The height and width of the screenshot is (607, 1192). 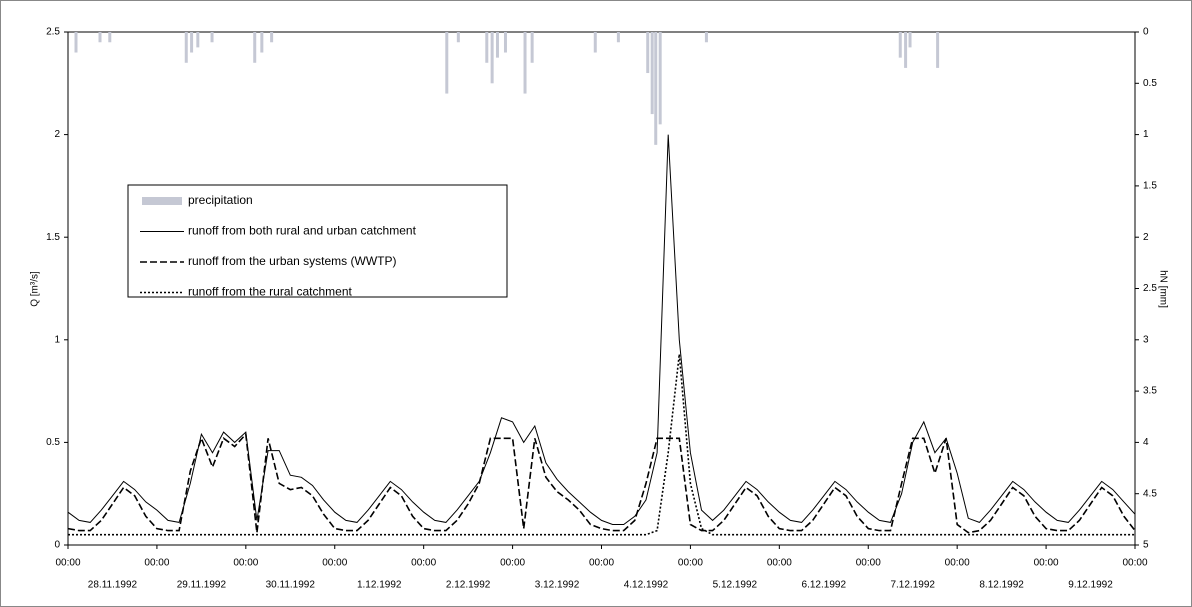 What do you see at coordinates (1146, 545) in the screenshot?
I see `y2-tick-label: 5` at bounding box center [1146, 545].